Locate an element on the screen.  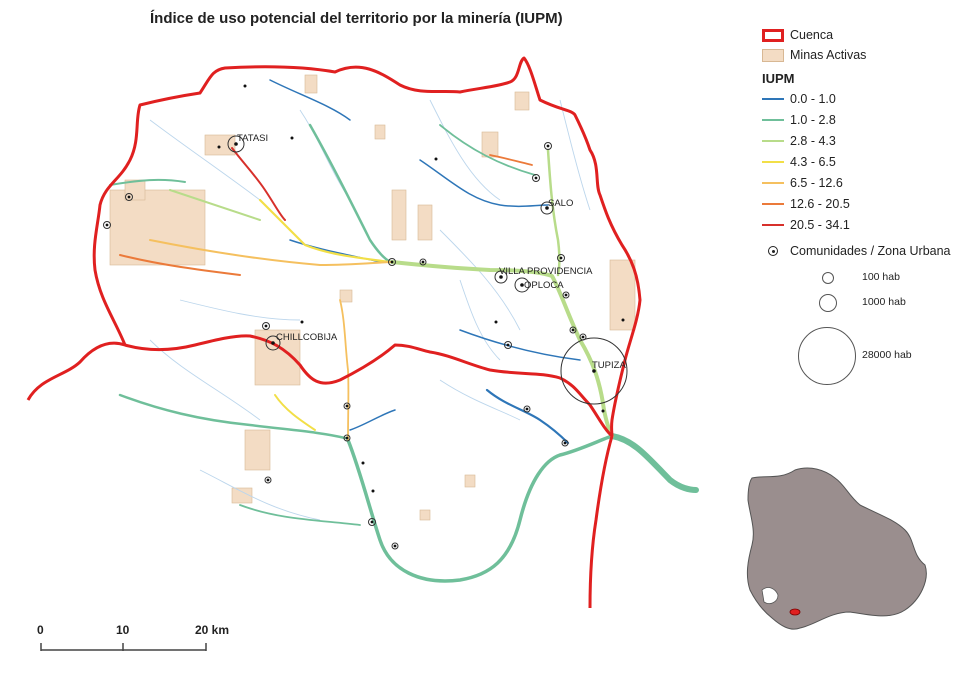
scale-label-0: 0 is located at coordinates (40, 630).